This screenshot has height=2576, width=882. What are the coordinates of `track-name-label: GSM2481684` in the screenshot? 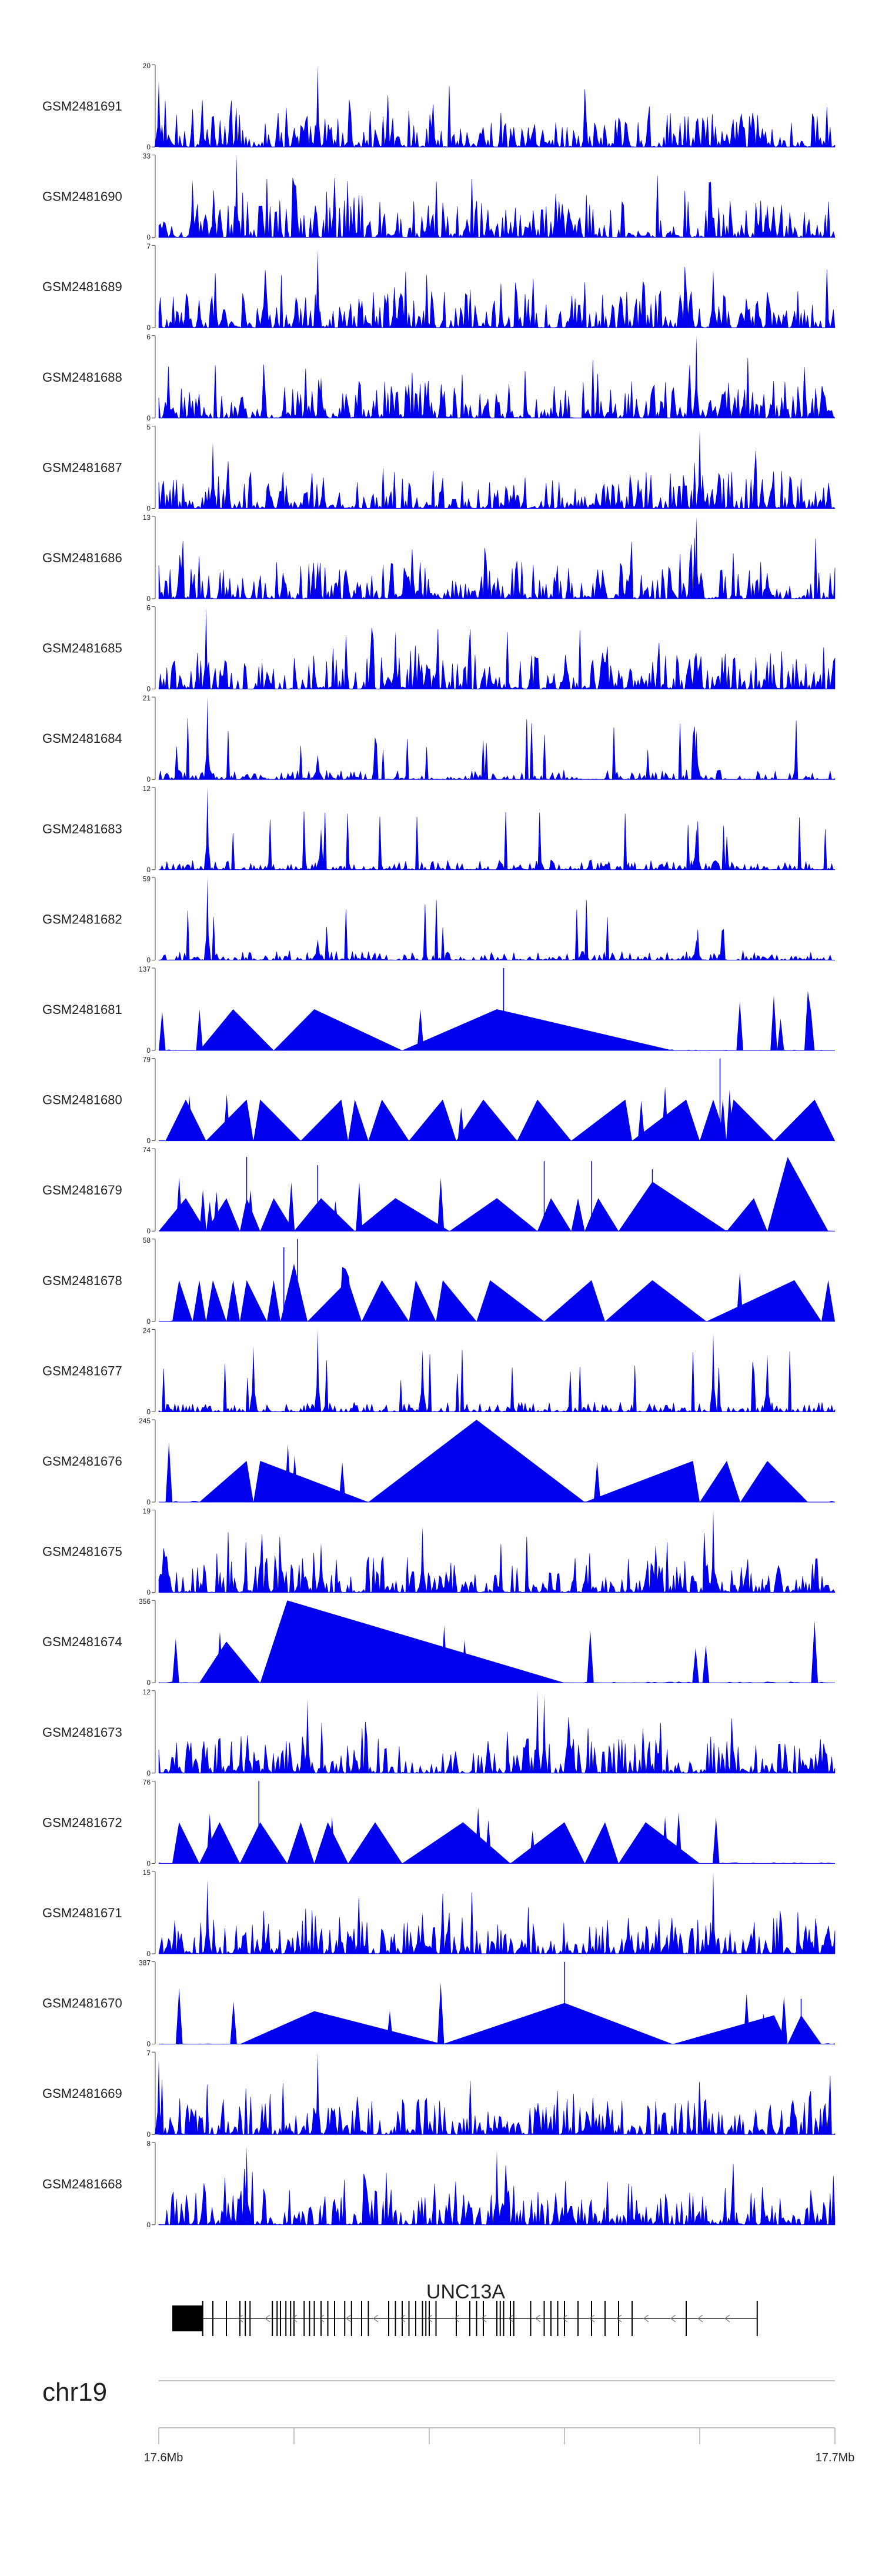 It's located at (82, 738).